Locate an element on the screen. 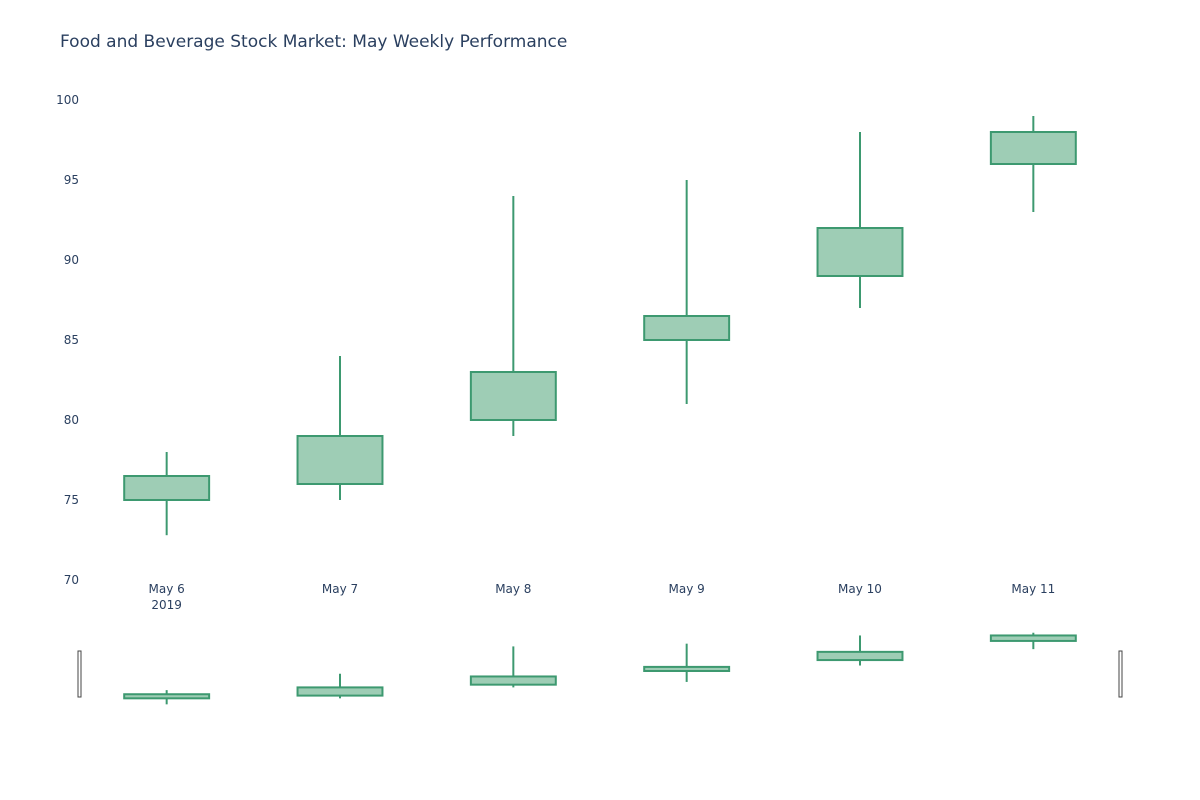 This screenshot has width=1200, height=800. x-year-label: 2019 is located at coordinates (166, 605).